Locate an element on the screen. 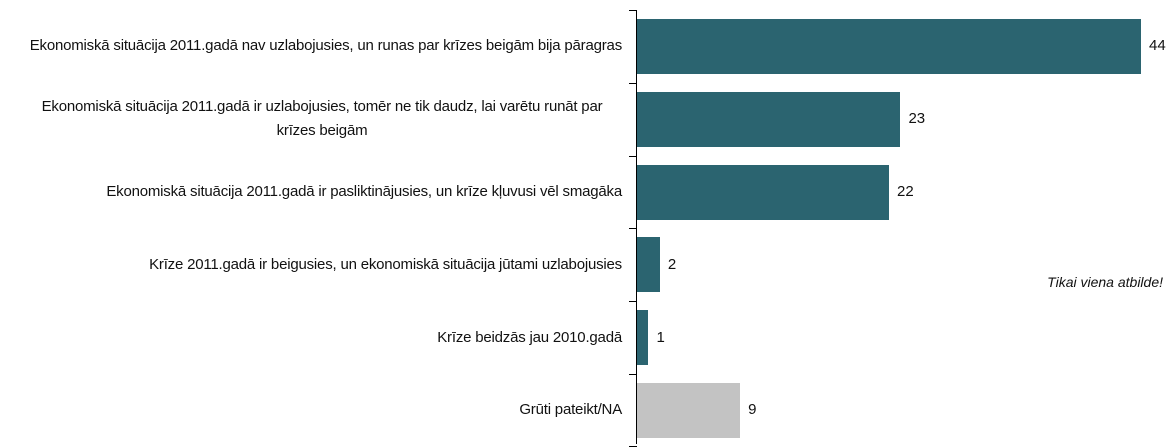 The image size is (1171, 447). category-axis is located at coordinates (636, 227).